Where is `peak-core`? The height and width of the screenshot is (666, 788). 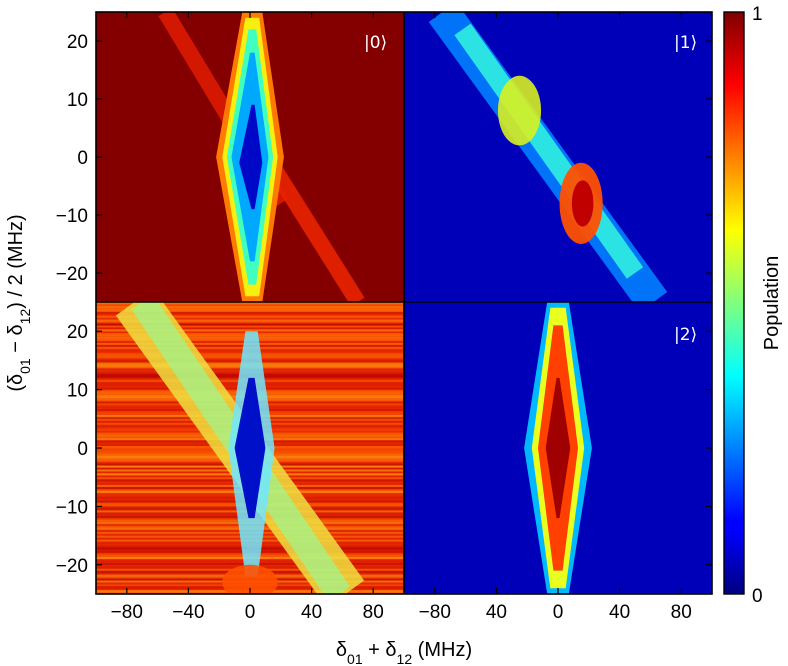 peak-core is located at coordinates (582, 203).